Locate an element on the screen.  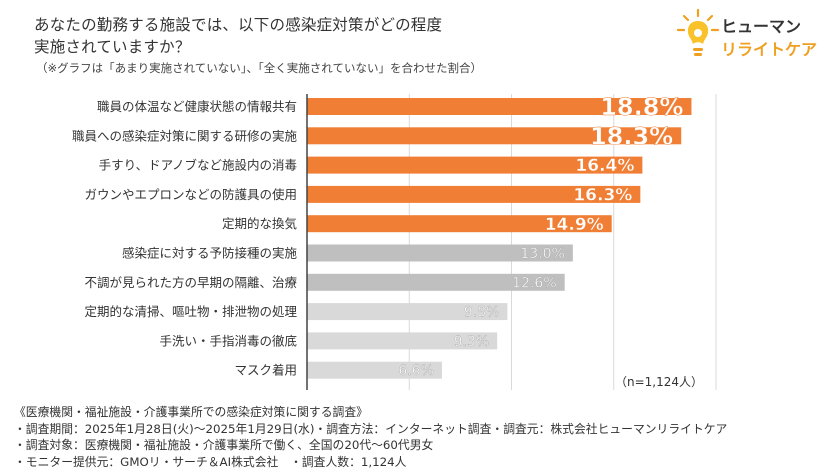
brand-logo: ヒューマン リライトケア is located at coordinates (751, 35).